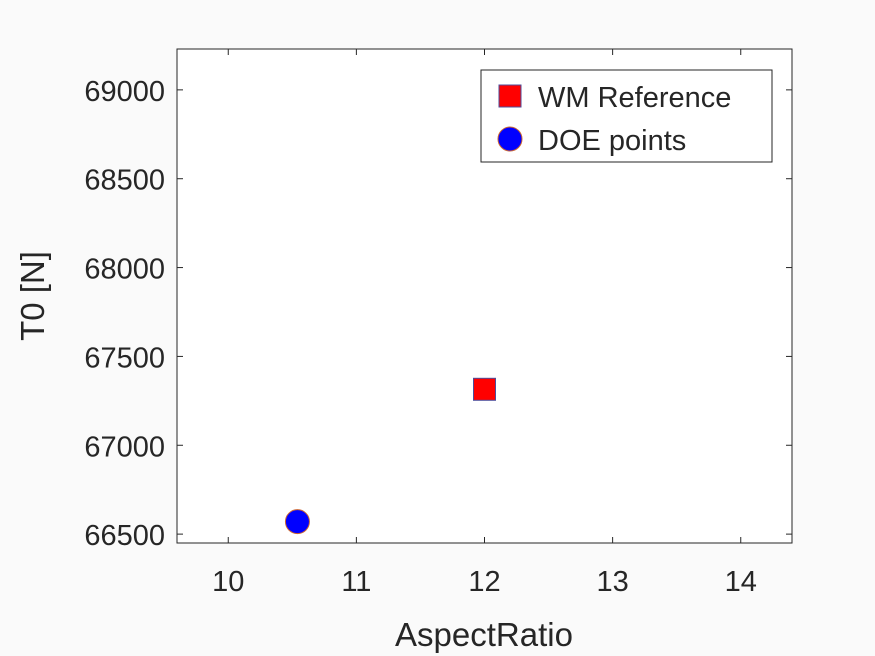 This screenshot has width=875, height=656. I want to click on data-point-wm-reference, so click(484, 389).